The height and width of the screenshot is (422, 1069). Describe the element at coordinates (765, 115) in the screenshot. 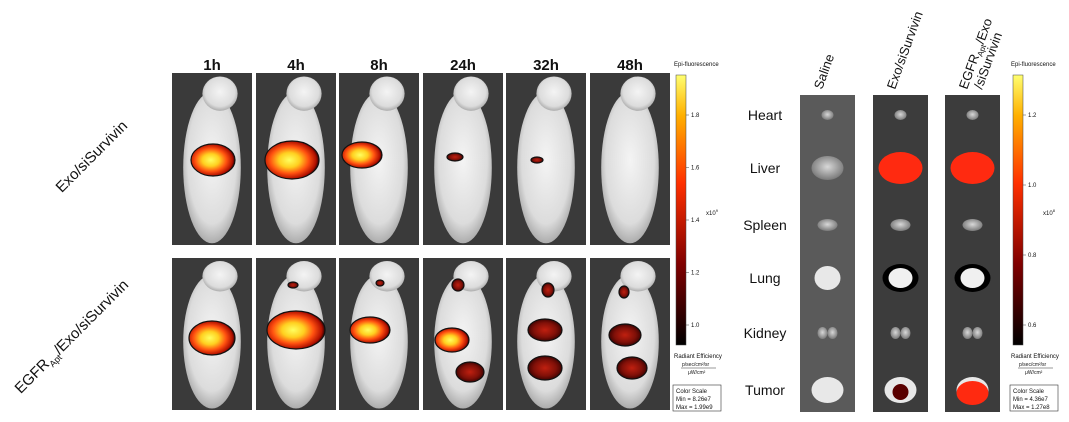

I see `organ-label: Heart` at that location.